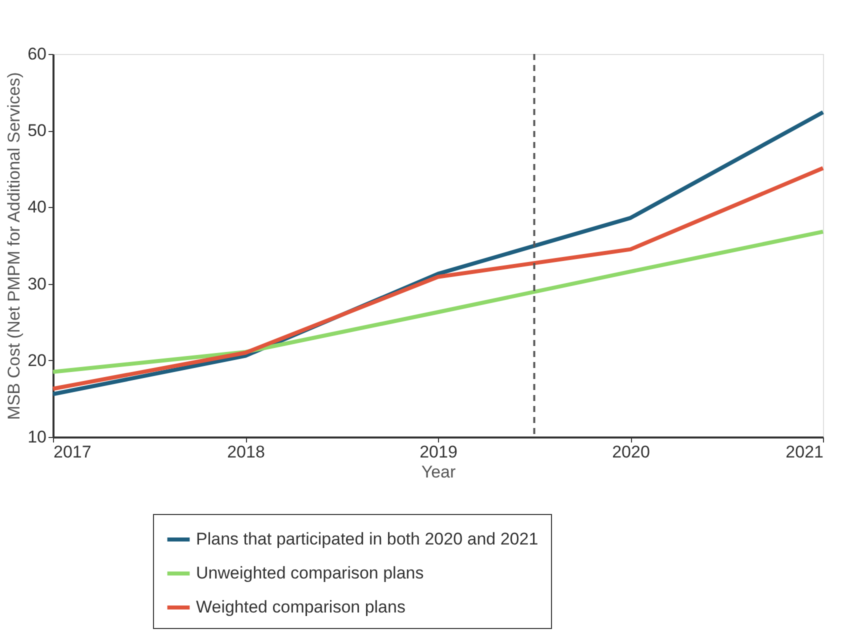 The image size is (862, 643). Describe the element at coordinates (805, 452) in the screenshot. I see `x-tick-label: 2021` at that location.